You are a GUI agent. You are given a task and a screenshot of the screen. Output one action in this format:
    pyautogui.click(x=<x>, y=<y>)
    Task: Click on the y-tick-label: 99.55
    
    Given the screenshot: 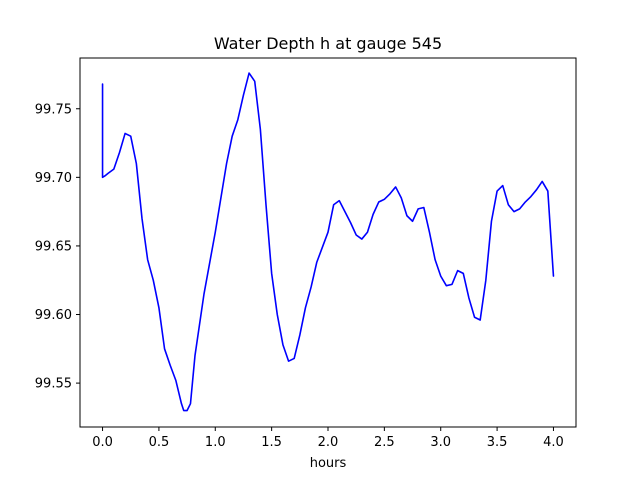 What is the action you would take?
    pyautogui.click(x=53, y=384)
    